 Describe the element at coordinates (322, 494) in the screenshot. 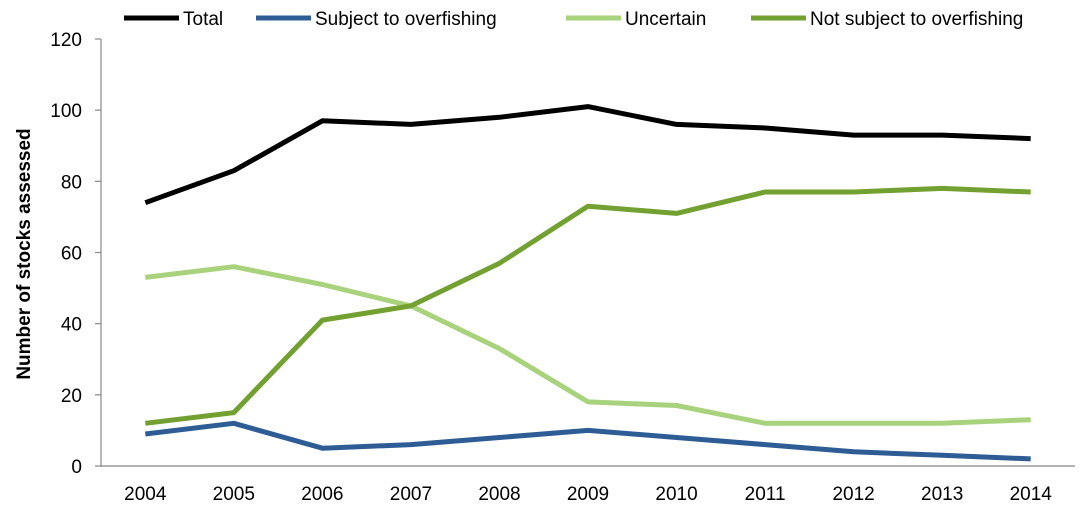

I see `x-tick-label: 2006` at that location.